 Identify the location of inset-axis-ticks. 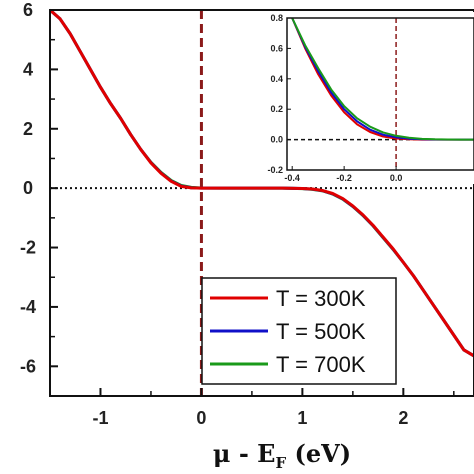
(342, 94).